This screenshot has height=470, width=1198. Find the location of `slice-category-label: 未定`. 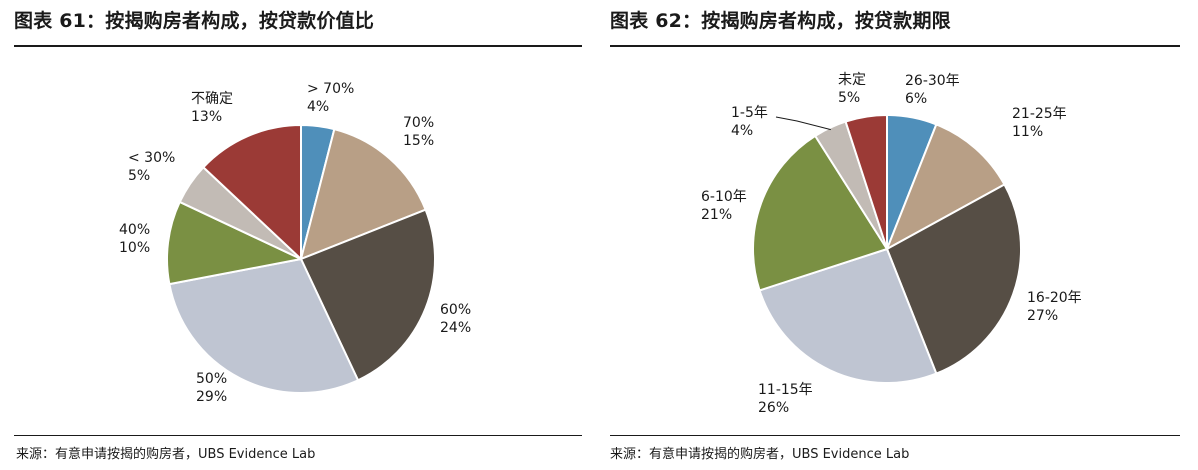

slice-category-label: 未定 is located at coordinates (852, 80).